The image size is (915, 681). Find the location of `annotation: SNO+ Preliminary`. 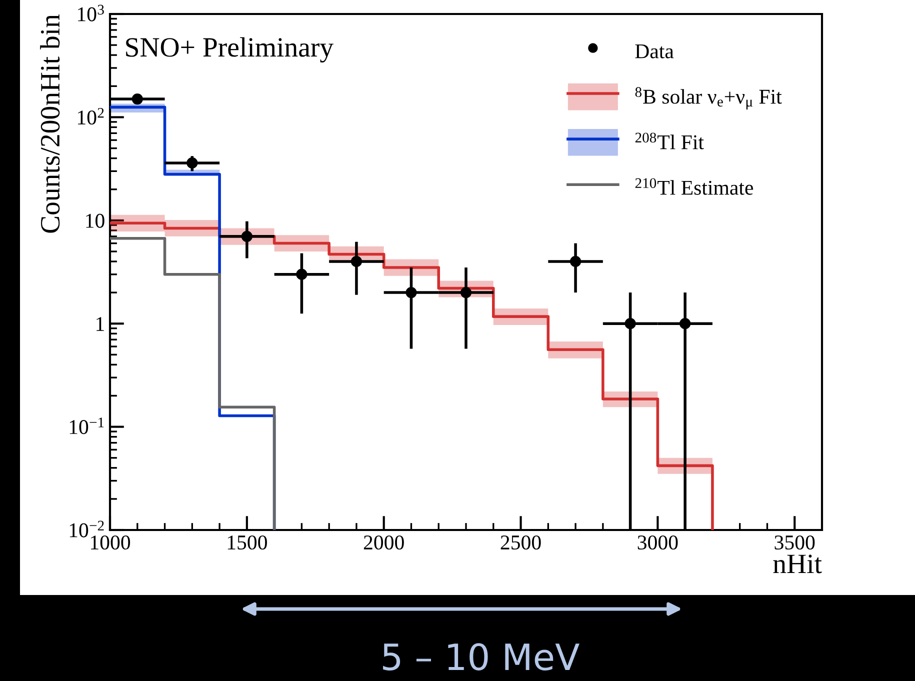

annotation: SNO+ Preliminary is located at coordinates (230, 49).